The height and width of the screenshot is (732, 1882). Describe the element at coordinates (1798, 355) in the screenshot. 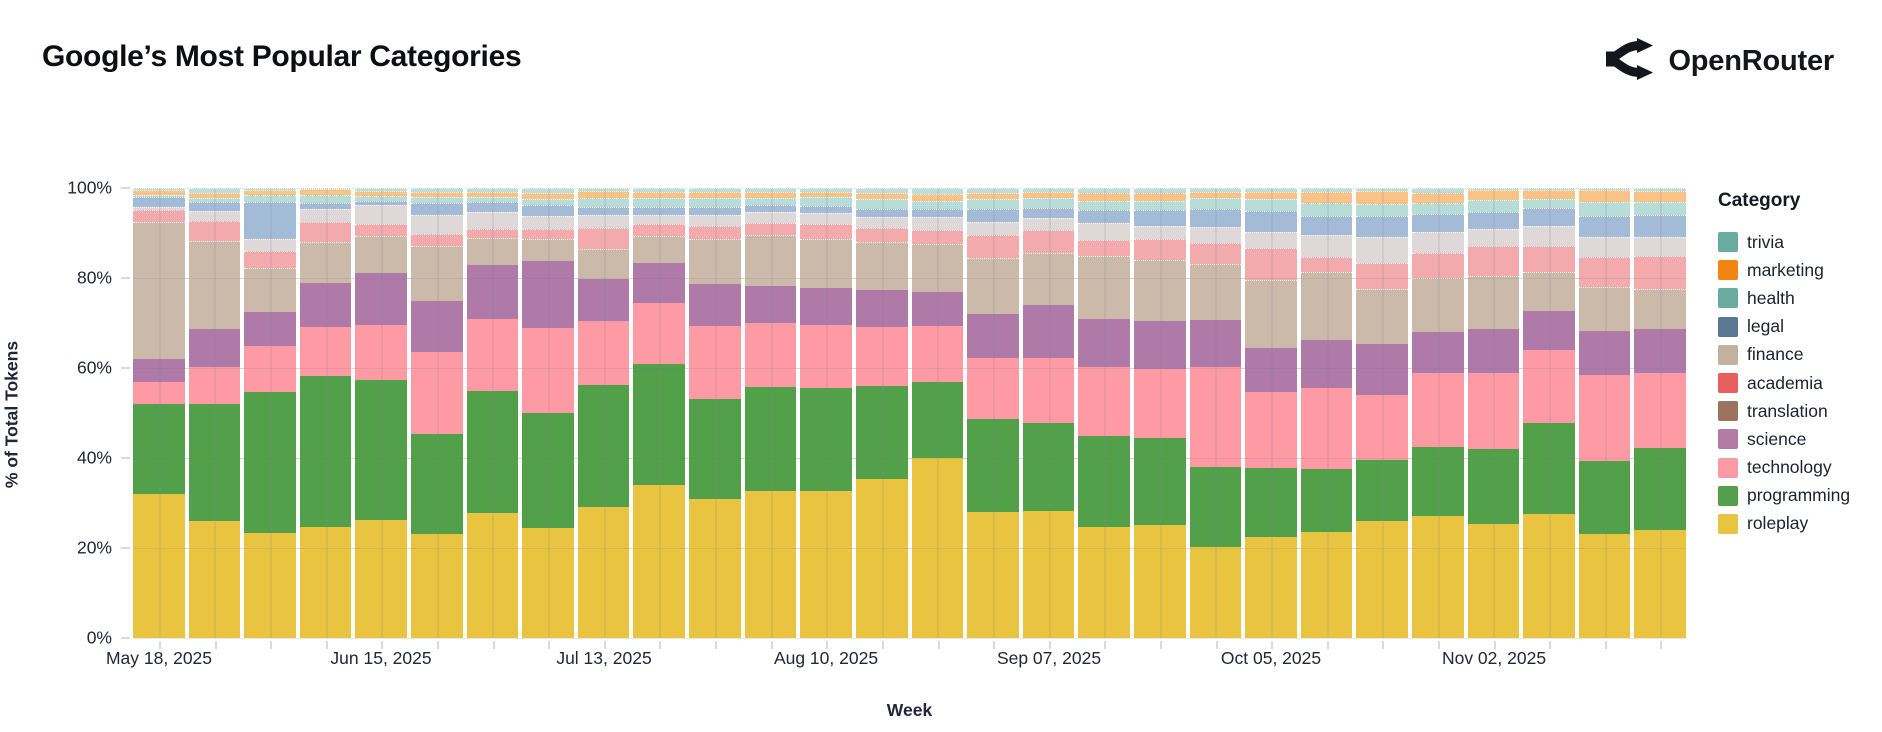

I see `legend-item-finance: finance` at that location.